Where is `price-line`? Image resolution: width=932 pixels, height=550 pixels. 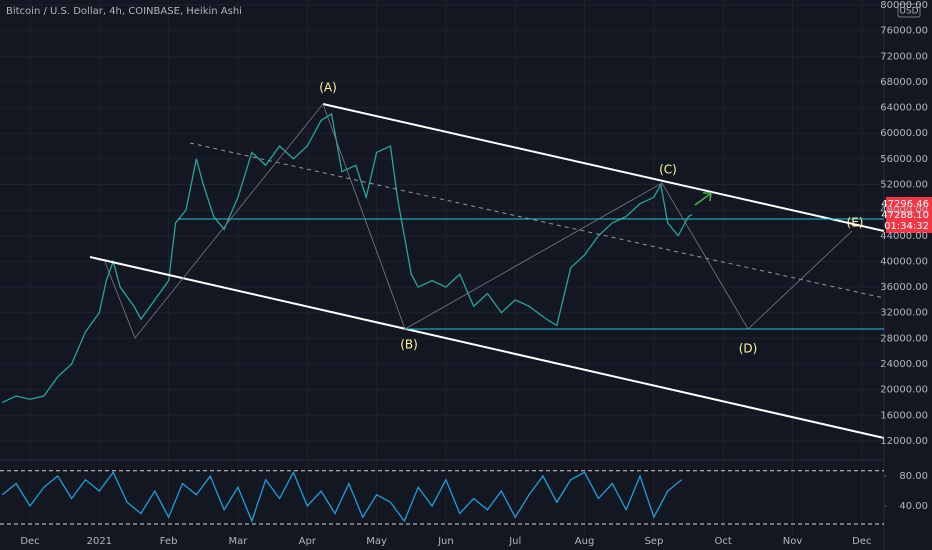
price-line is located at coordinates (342, 496).